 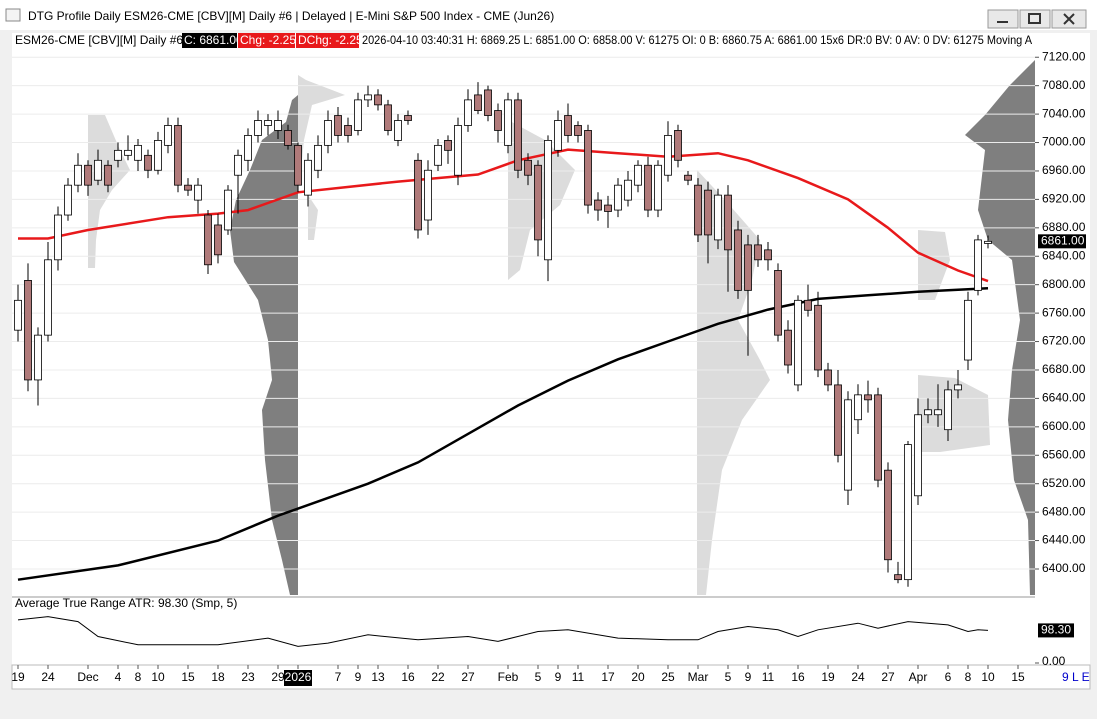 I want to click on x-tick-label: 18, so click(x=218, y=677).